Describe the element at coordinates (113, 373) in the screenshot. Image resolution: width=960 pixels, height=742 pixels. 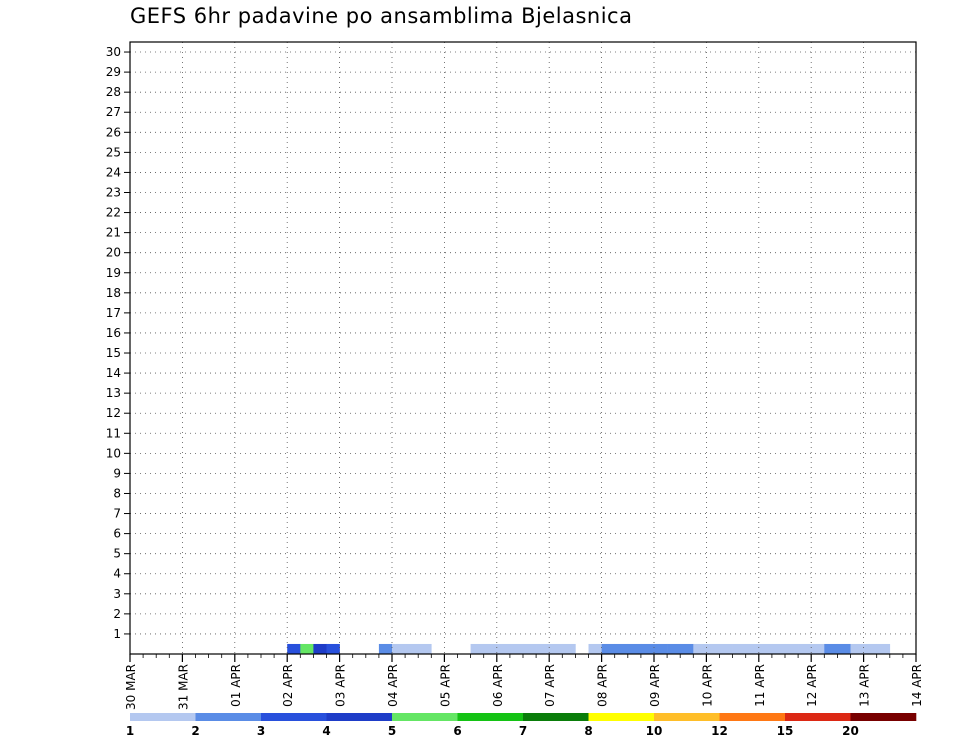
I see `y-tick-label: 14` at that location.